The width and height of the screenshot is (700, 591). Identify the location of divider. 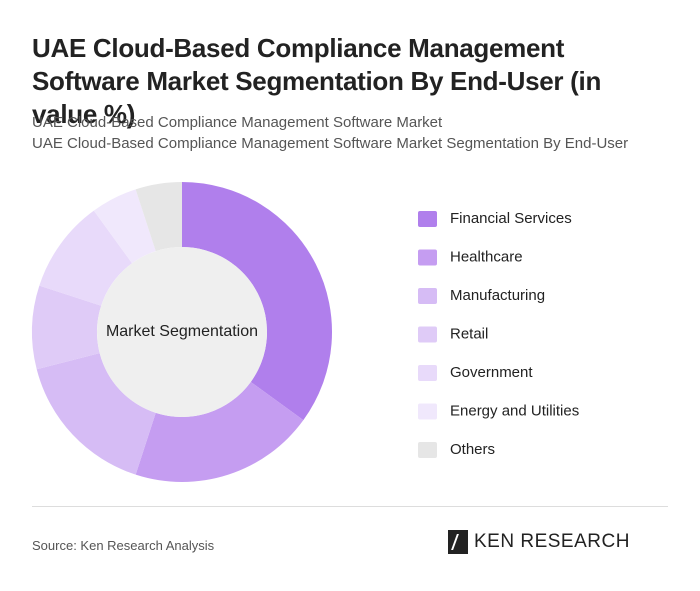
(350, 506).